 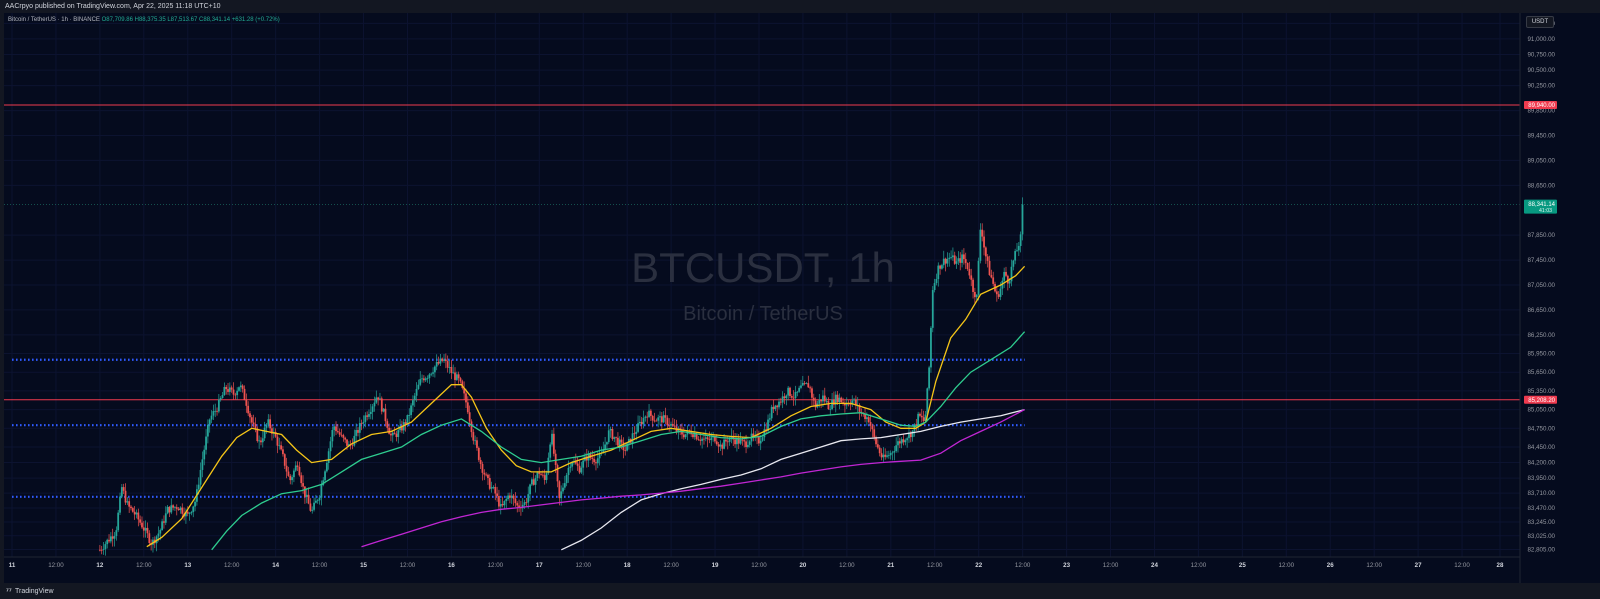 What do you see at coordinates (363, 565) in the screenshot?
I see `time-tick-label: 15` at bounding box center [363, 565].